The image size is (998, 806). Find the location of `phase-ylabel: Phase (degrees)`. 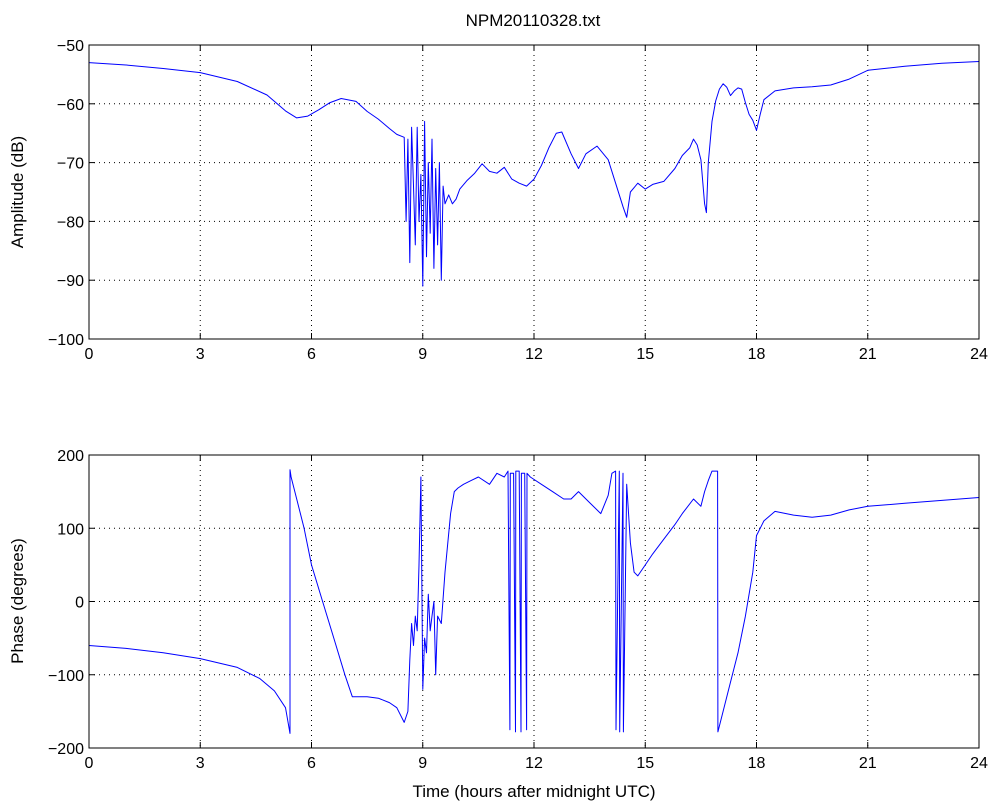

phase-ylabel: Phase (degrees) is located at coordinates (17, 601).